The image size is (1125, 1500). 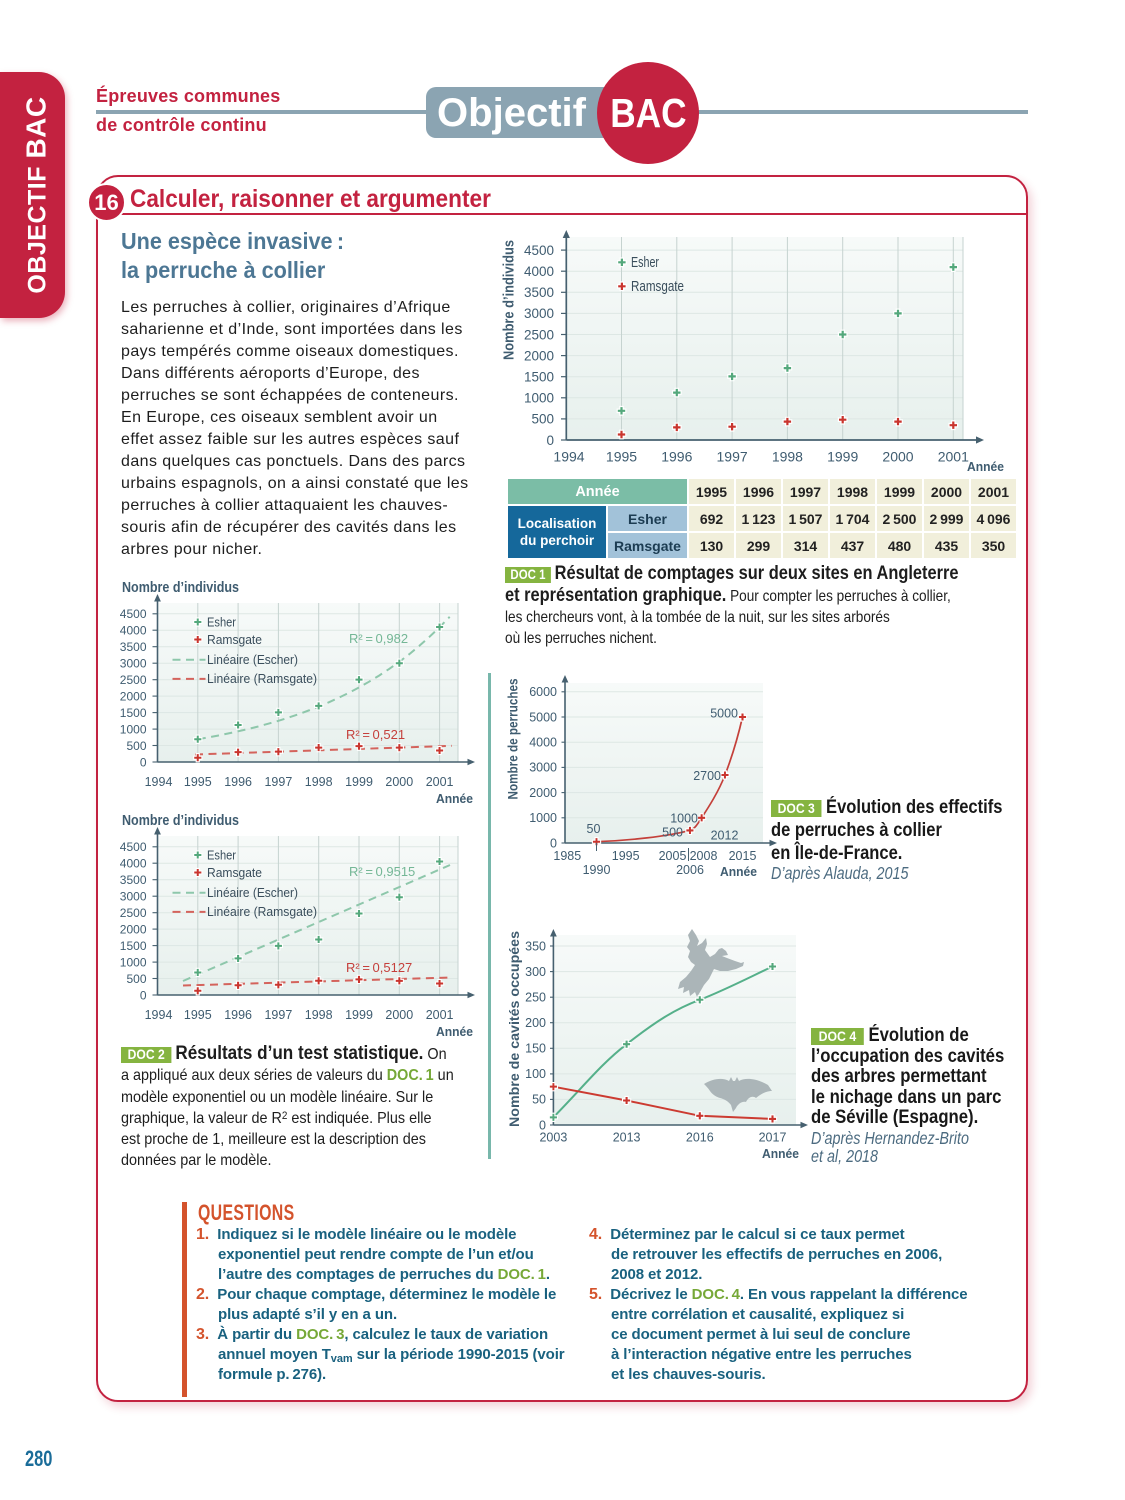 I want to click on svg-text: 1985, so click(x=567, y=856).